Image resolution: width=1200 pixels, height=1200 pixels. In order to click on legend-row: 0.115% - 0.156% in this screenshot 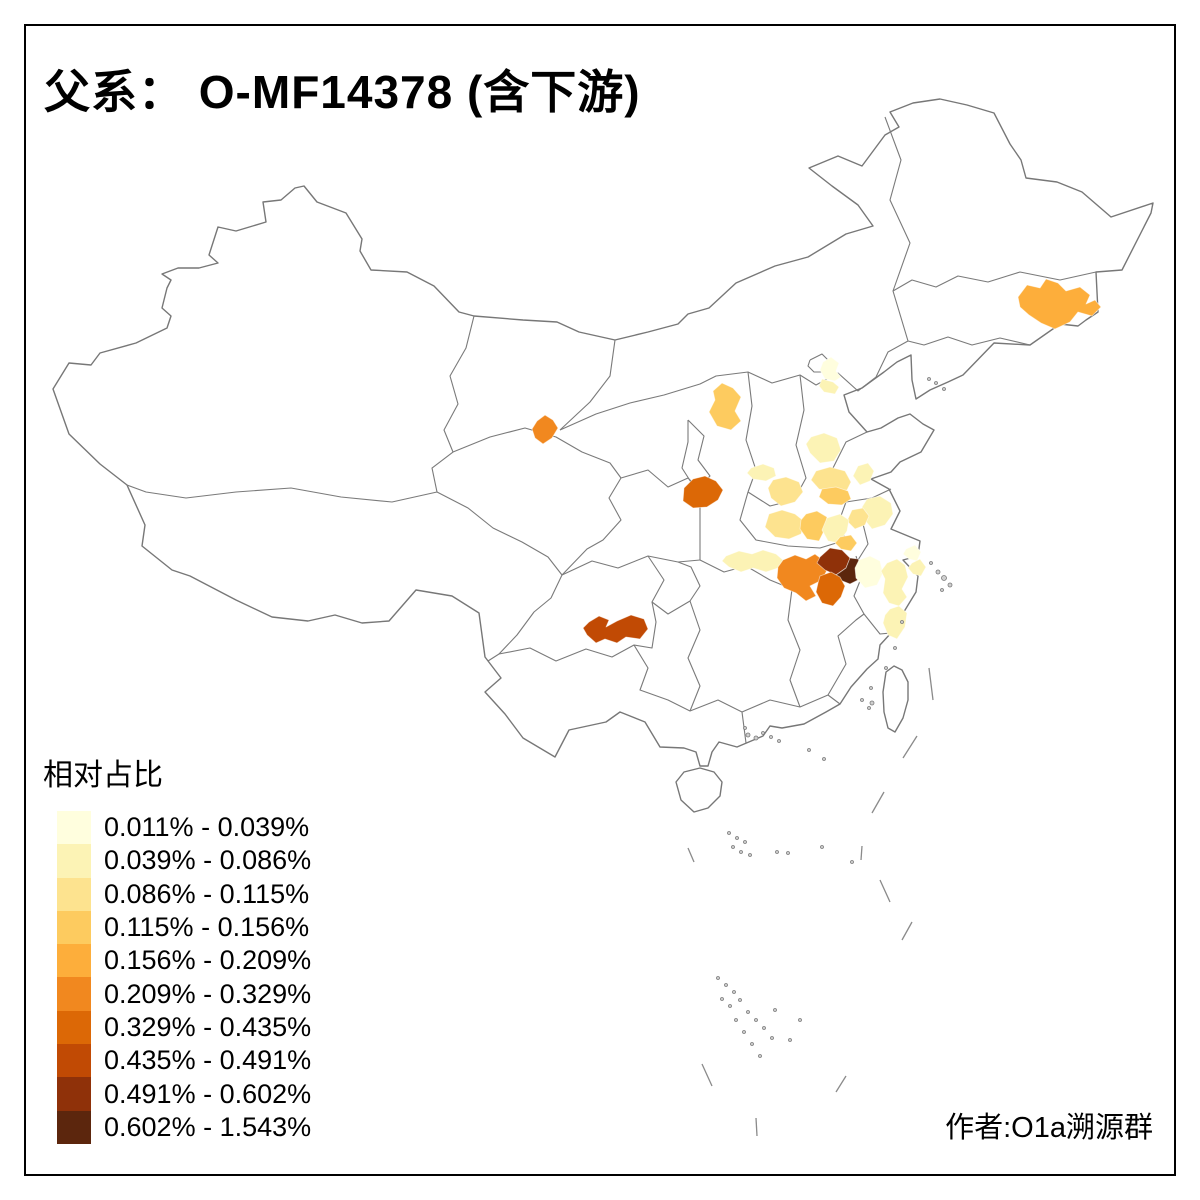, I will do `click(184, 927)`.